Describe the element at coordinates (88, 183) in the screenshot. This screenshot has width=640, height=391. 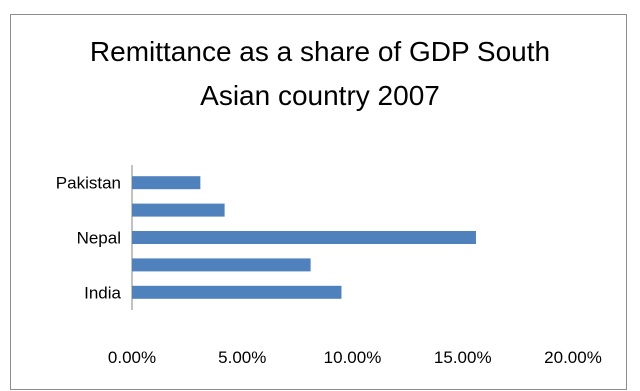
I see `y-tick-label: Pakistan` at that location.